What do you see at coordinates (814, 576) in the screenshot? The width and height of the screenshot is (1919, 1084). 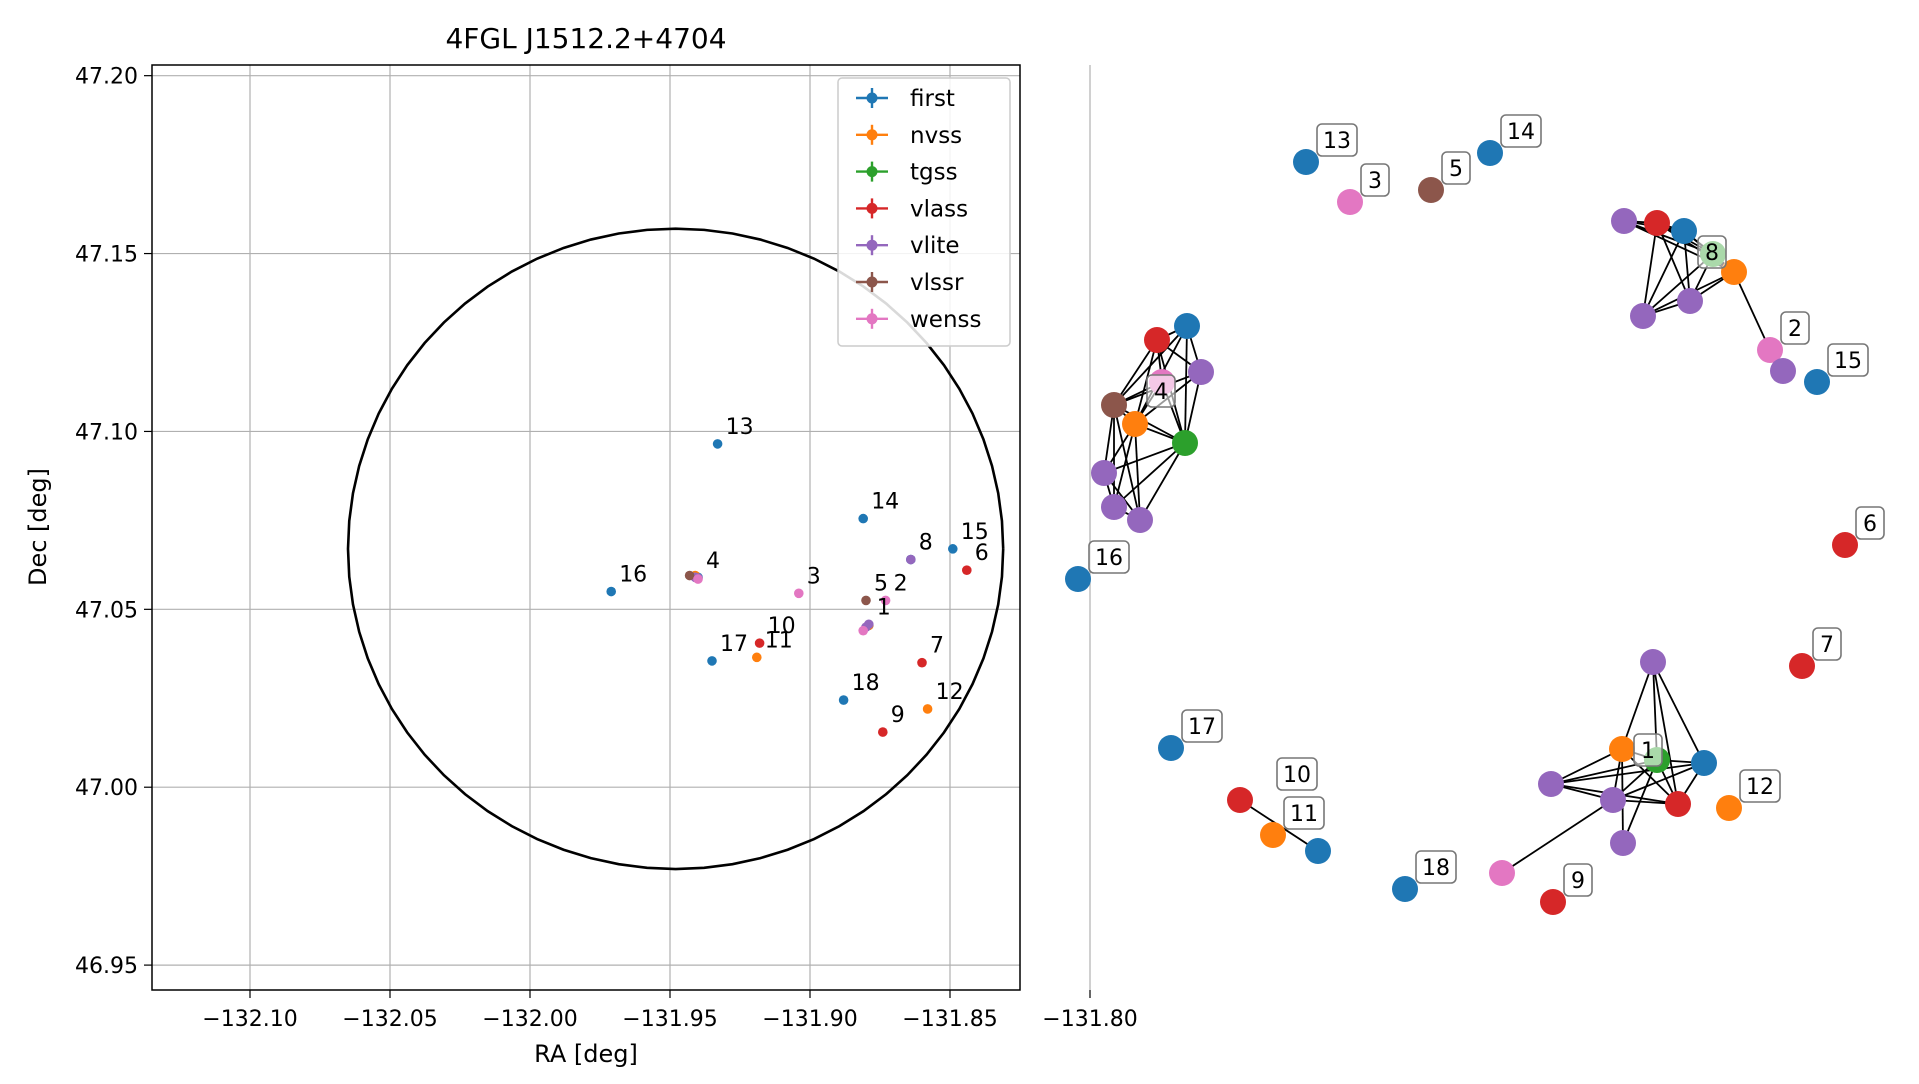 I see `point-label: 3` at bounding box center [814, 576].